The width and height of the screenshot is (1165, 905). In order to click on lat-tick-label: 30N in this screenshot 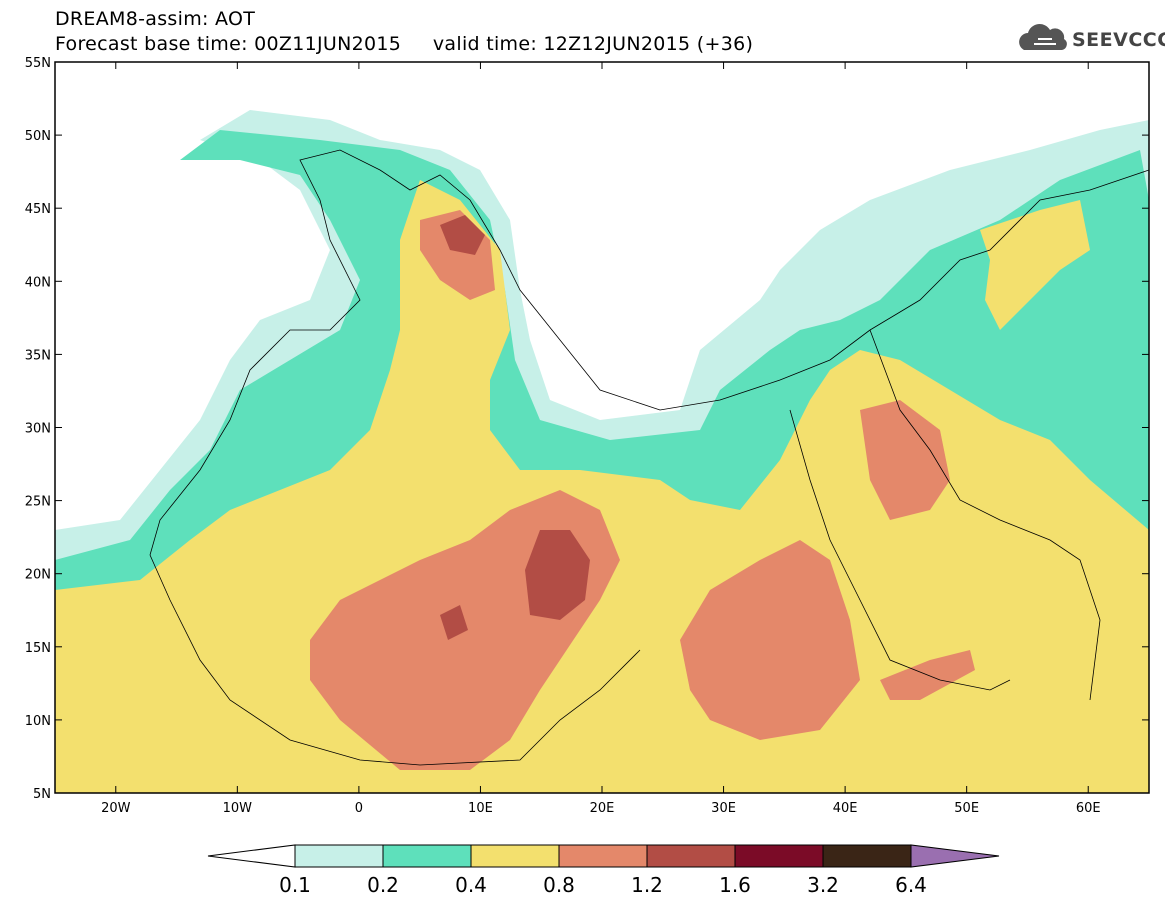, I will do `click(38, 429)`.